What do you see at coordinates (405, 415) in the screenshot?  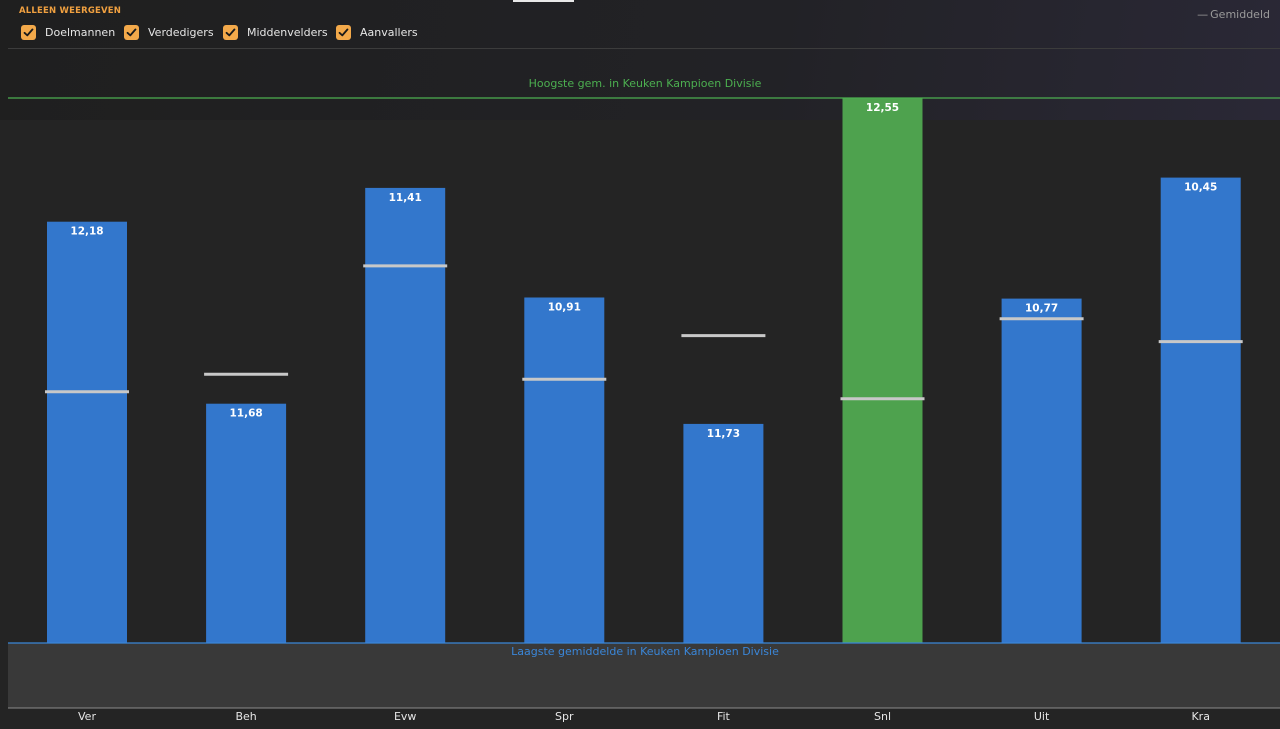 I see `bar-evw` at bounding box center [405, 415].